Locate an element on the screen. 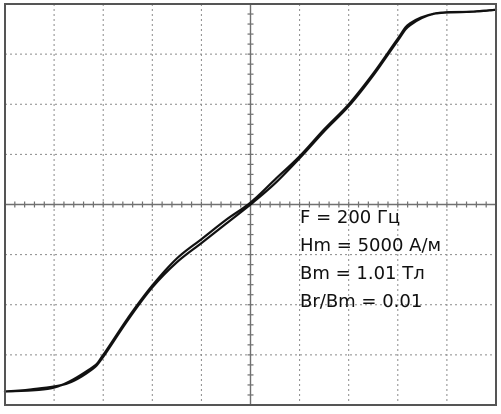  annotation-bm: Bm = 1.01 Тл is located at coordinates (362, 273).